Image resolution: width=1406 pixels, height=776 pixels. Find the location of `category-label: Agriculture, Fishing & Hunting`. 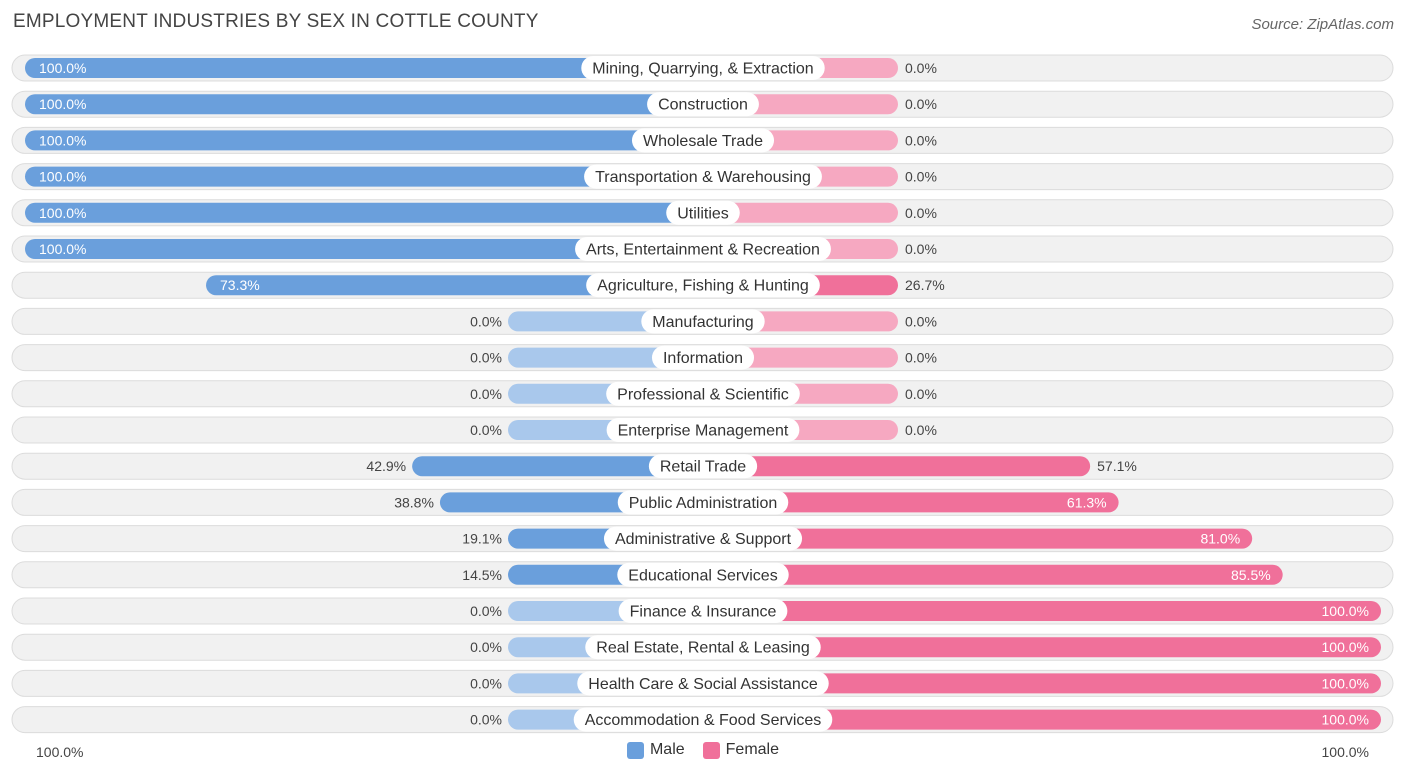

category-label: Agriculture, Fishing & Hunting is located at coordinates (703, 286).